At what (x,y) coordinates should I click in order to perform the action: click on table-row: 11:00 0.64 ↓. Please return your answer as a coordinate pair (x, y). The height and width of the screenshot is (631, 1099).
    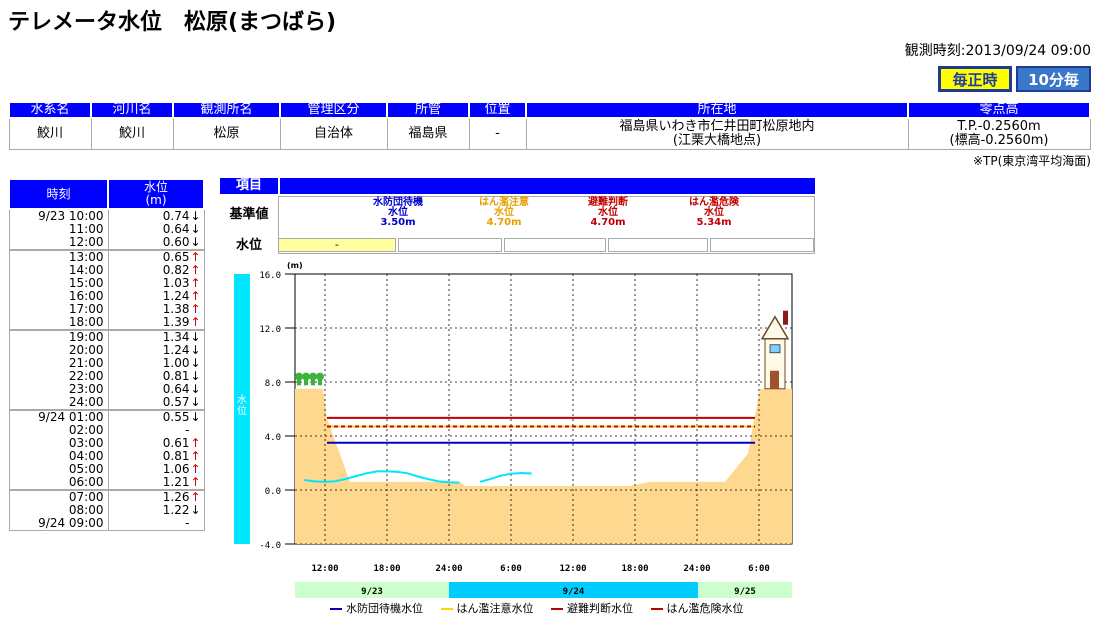
    Looking at the image, I should click on (106, 229).